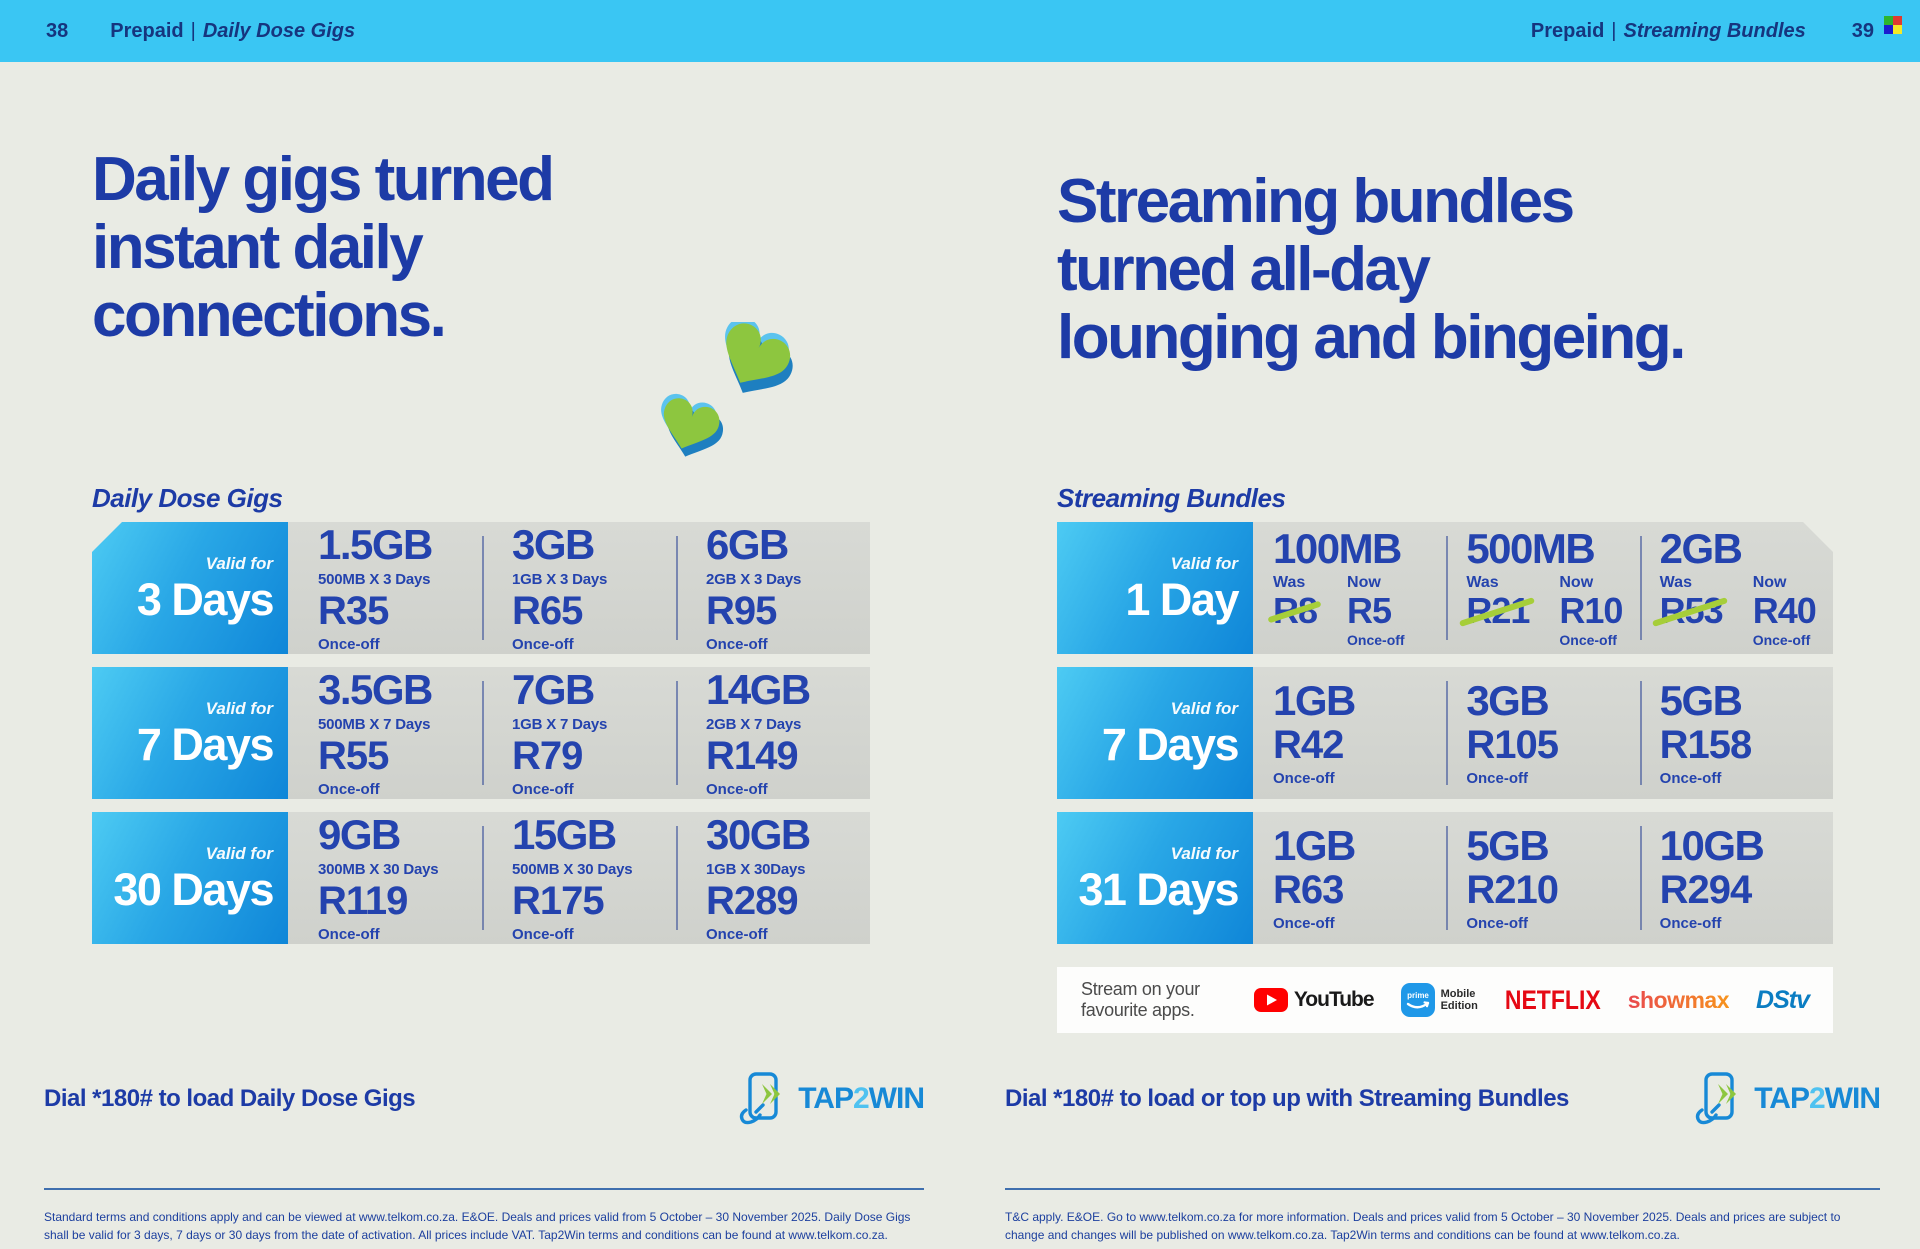 This screenshot has width=1920, height=1249. Describe the element at coordinates (1140, 999) in the screenshot. I see `apps-caption: Stream on your favourite apps.` at that location.